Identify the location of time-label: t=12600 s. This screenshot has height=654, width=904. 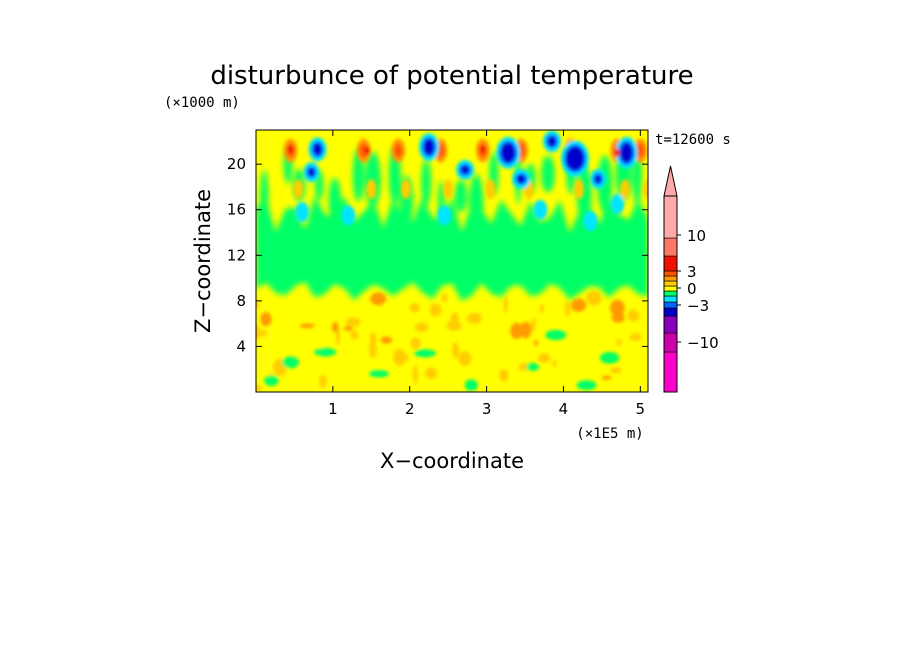
(693, 140).